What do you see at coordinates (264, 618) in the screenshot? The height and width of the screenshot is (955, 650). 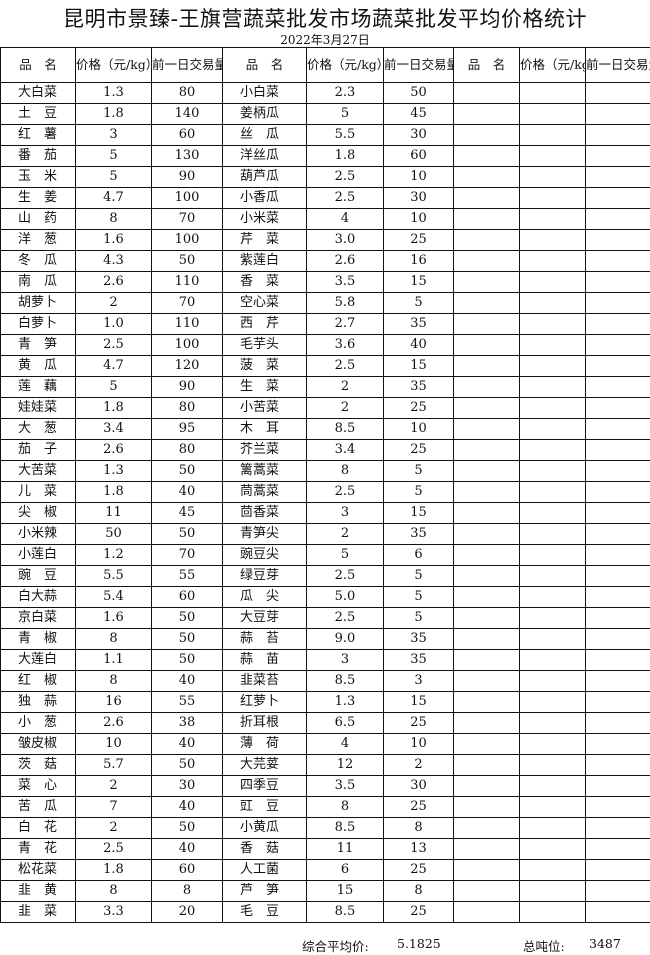 I see `cell-name: 大豆芽` at bounding box center [264, 618].